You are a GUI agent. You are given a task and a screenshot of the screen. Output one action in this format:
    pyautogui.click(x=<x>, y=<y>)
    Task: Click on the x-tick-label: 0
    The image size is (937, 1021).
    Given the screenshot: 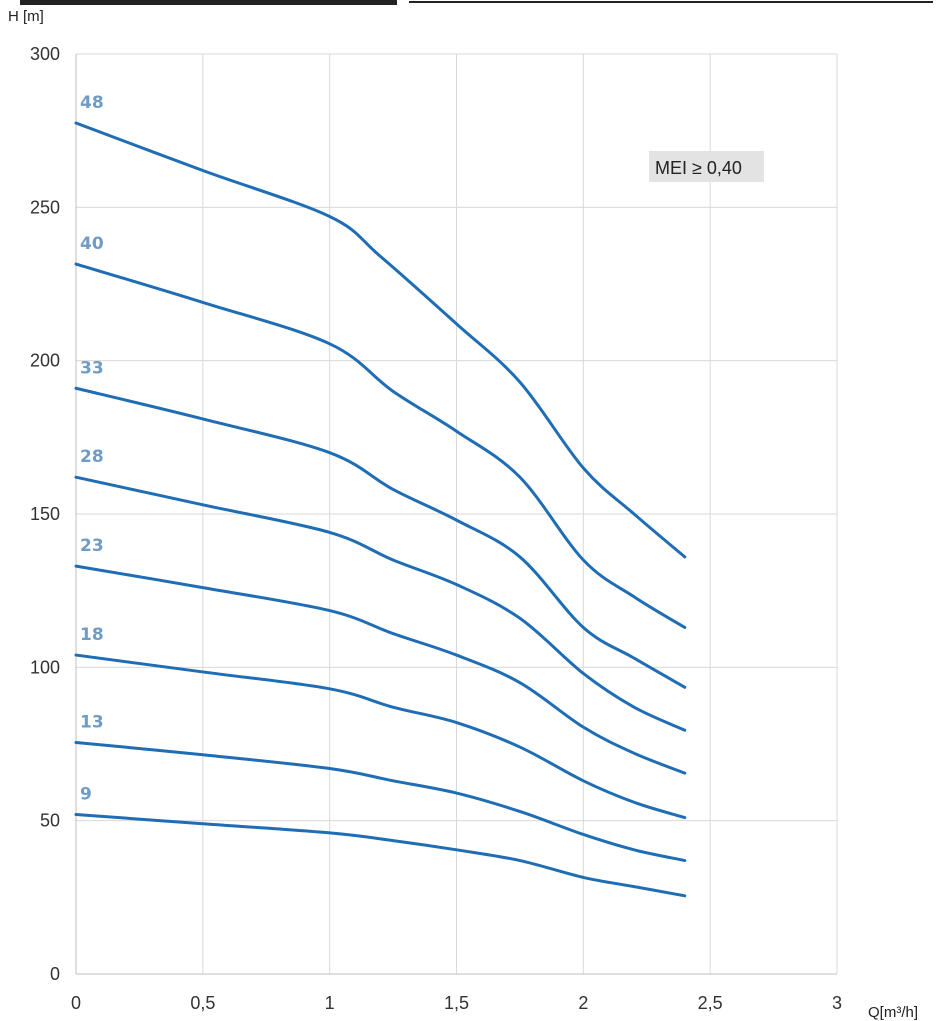 What is the action you would take?
    pyautogui.click(x=76, y=1003)
    